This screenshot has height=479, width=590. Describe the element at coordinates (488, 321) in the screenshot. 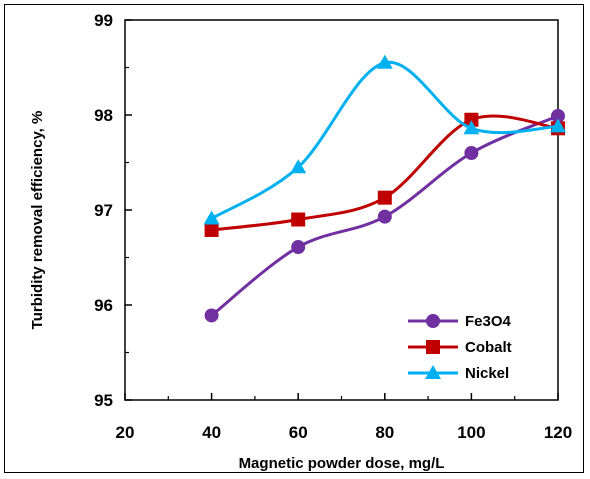

I see `legend-label-fe3o4: Fe3O4` at that location.